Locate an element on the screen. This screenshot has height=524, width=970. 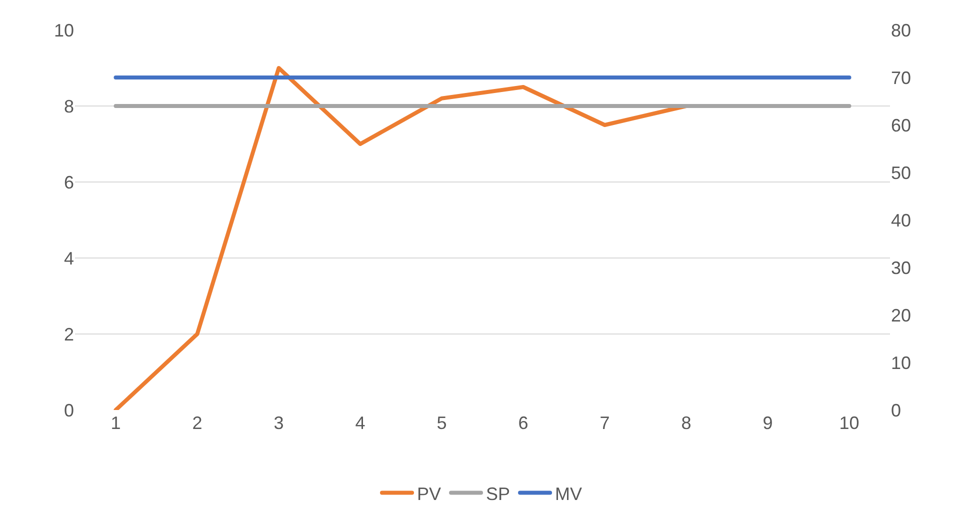
x-tick-label: 1 is located at coordinates (115, 423).